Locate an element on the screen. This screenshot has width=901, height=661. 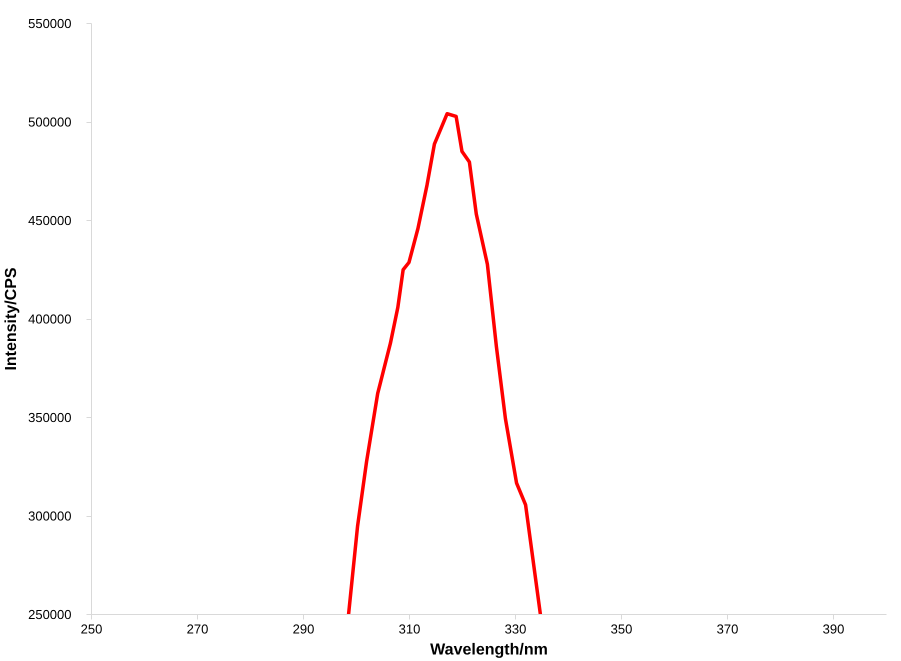
x-tick-label: 290 is located at coordinates (303, 629).